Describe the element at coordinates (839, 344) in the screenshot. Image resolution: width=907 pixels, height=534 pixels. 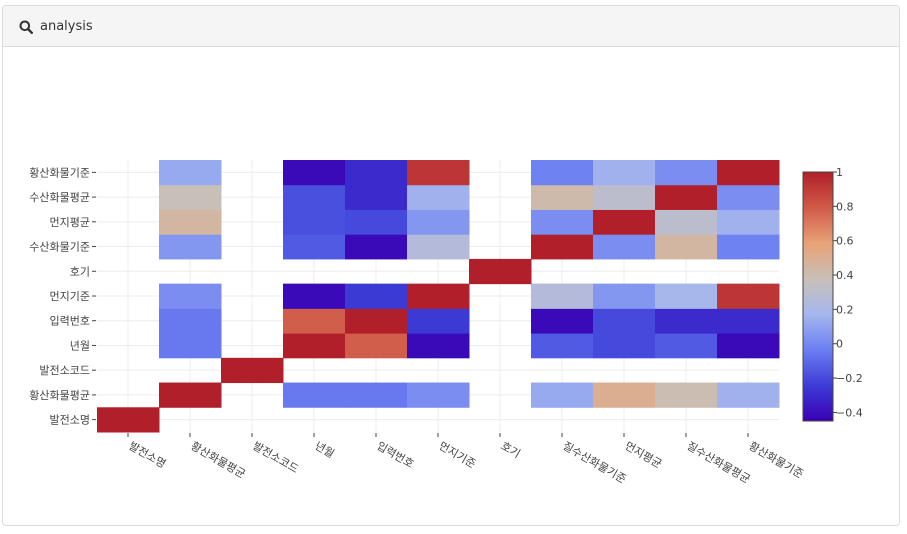
I see `colorbar-tick-label: 0` at that location.